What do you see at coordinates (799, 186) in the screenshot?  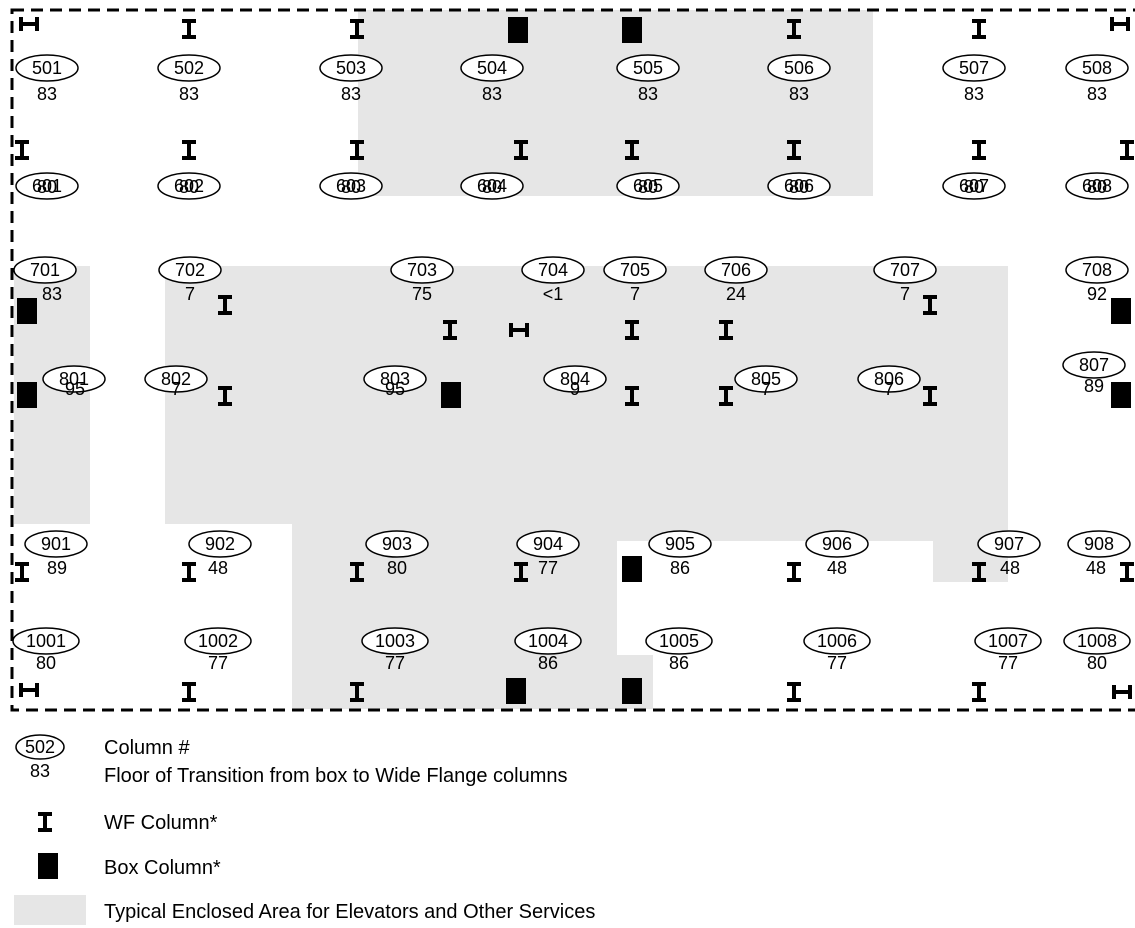 I see `column-number: 606` at bounding box center [799, 186].